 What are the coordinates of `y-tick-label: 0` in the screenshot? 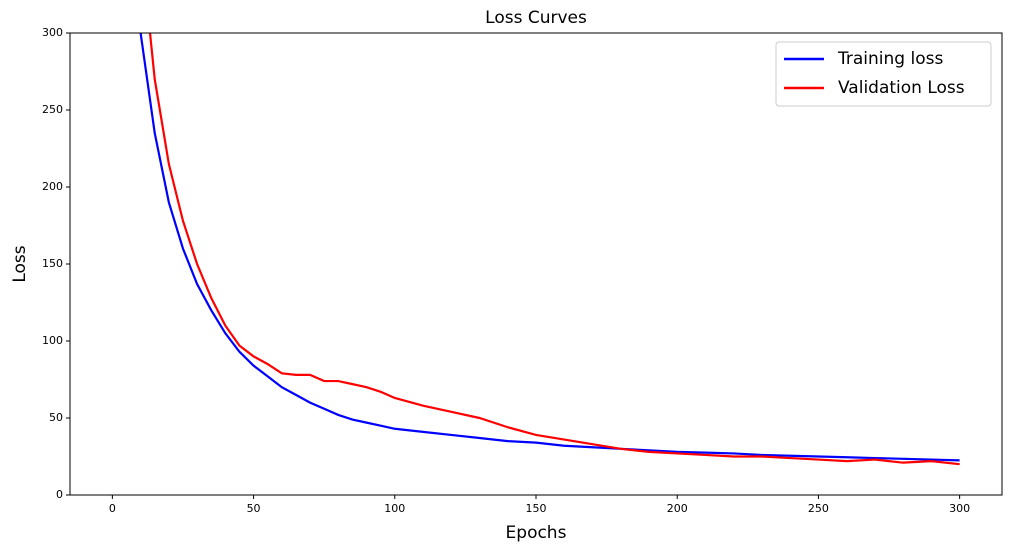 It's located at (59, 494).